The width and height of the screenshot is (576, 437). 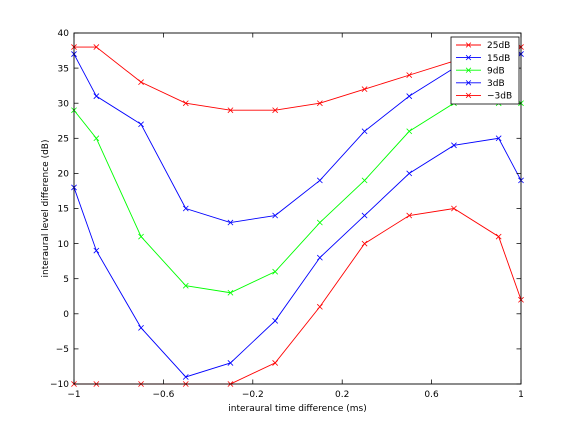 What do you see at coordinates (64, 104) in the screenshot?
I see `y-tick-label: 30` at bounding box center [64, 104].